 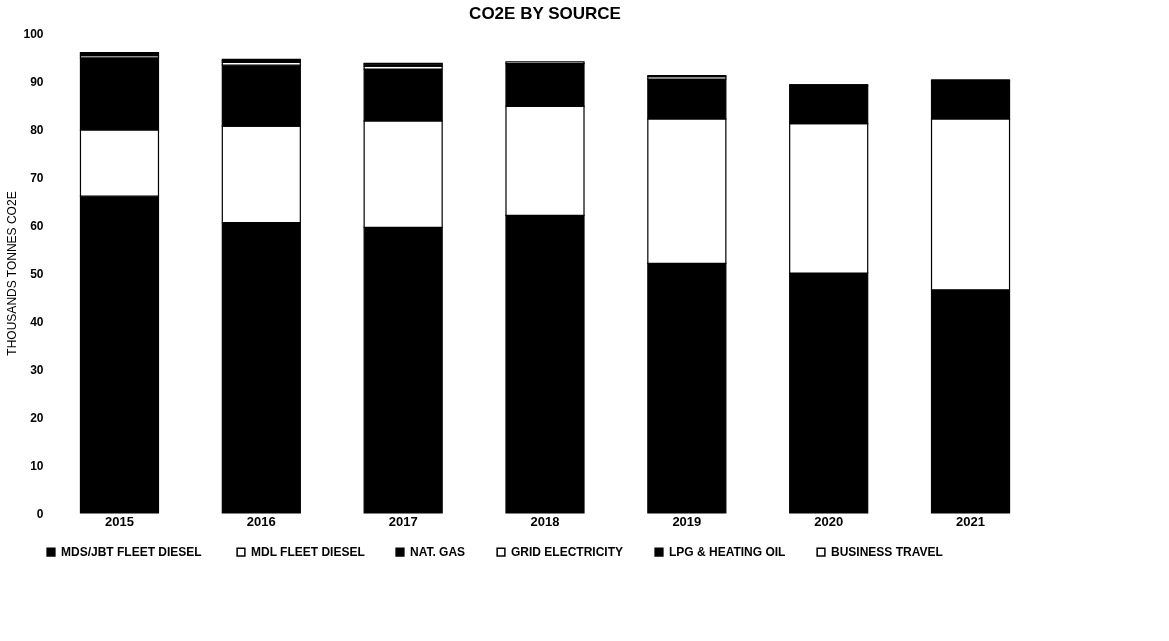 I want to click on x-tick-label: 2019, so click(x=687, y=521).